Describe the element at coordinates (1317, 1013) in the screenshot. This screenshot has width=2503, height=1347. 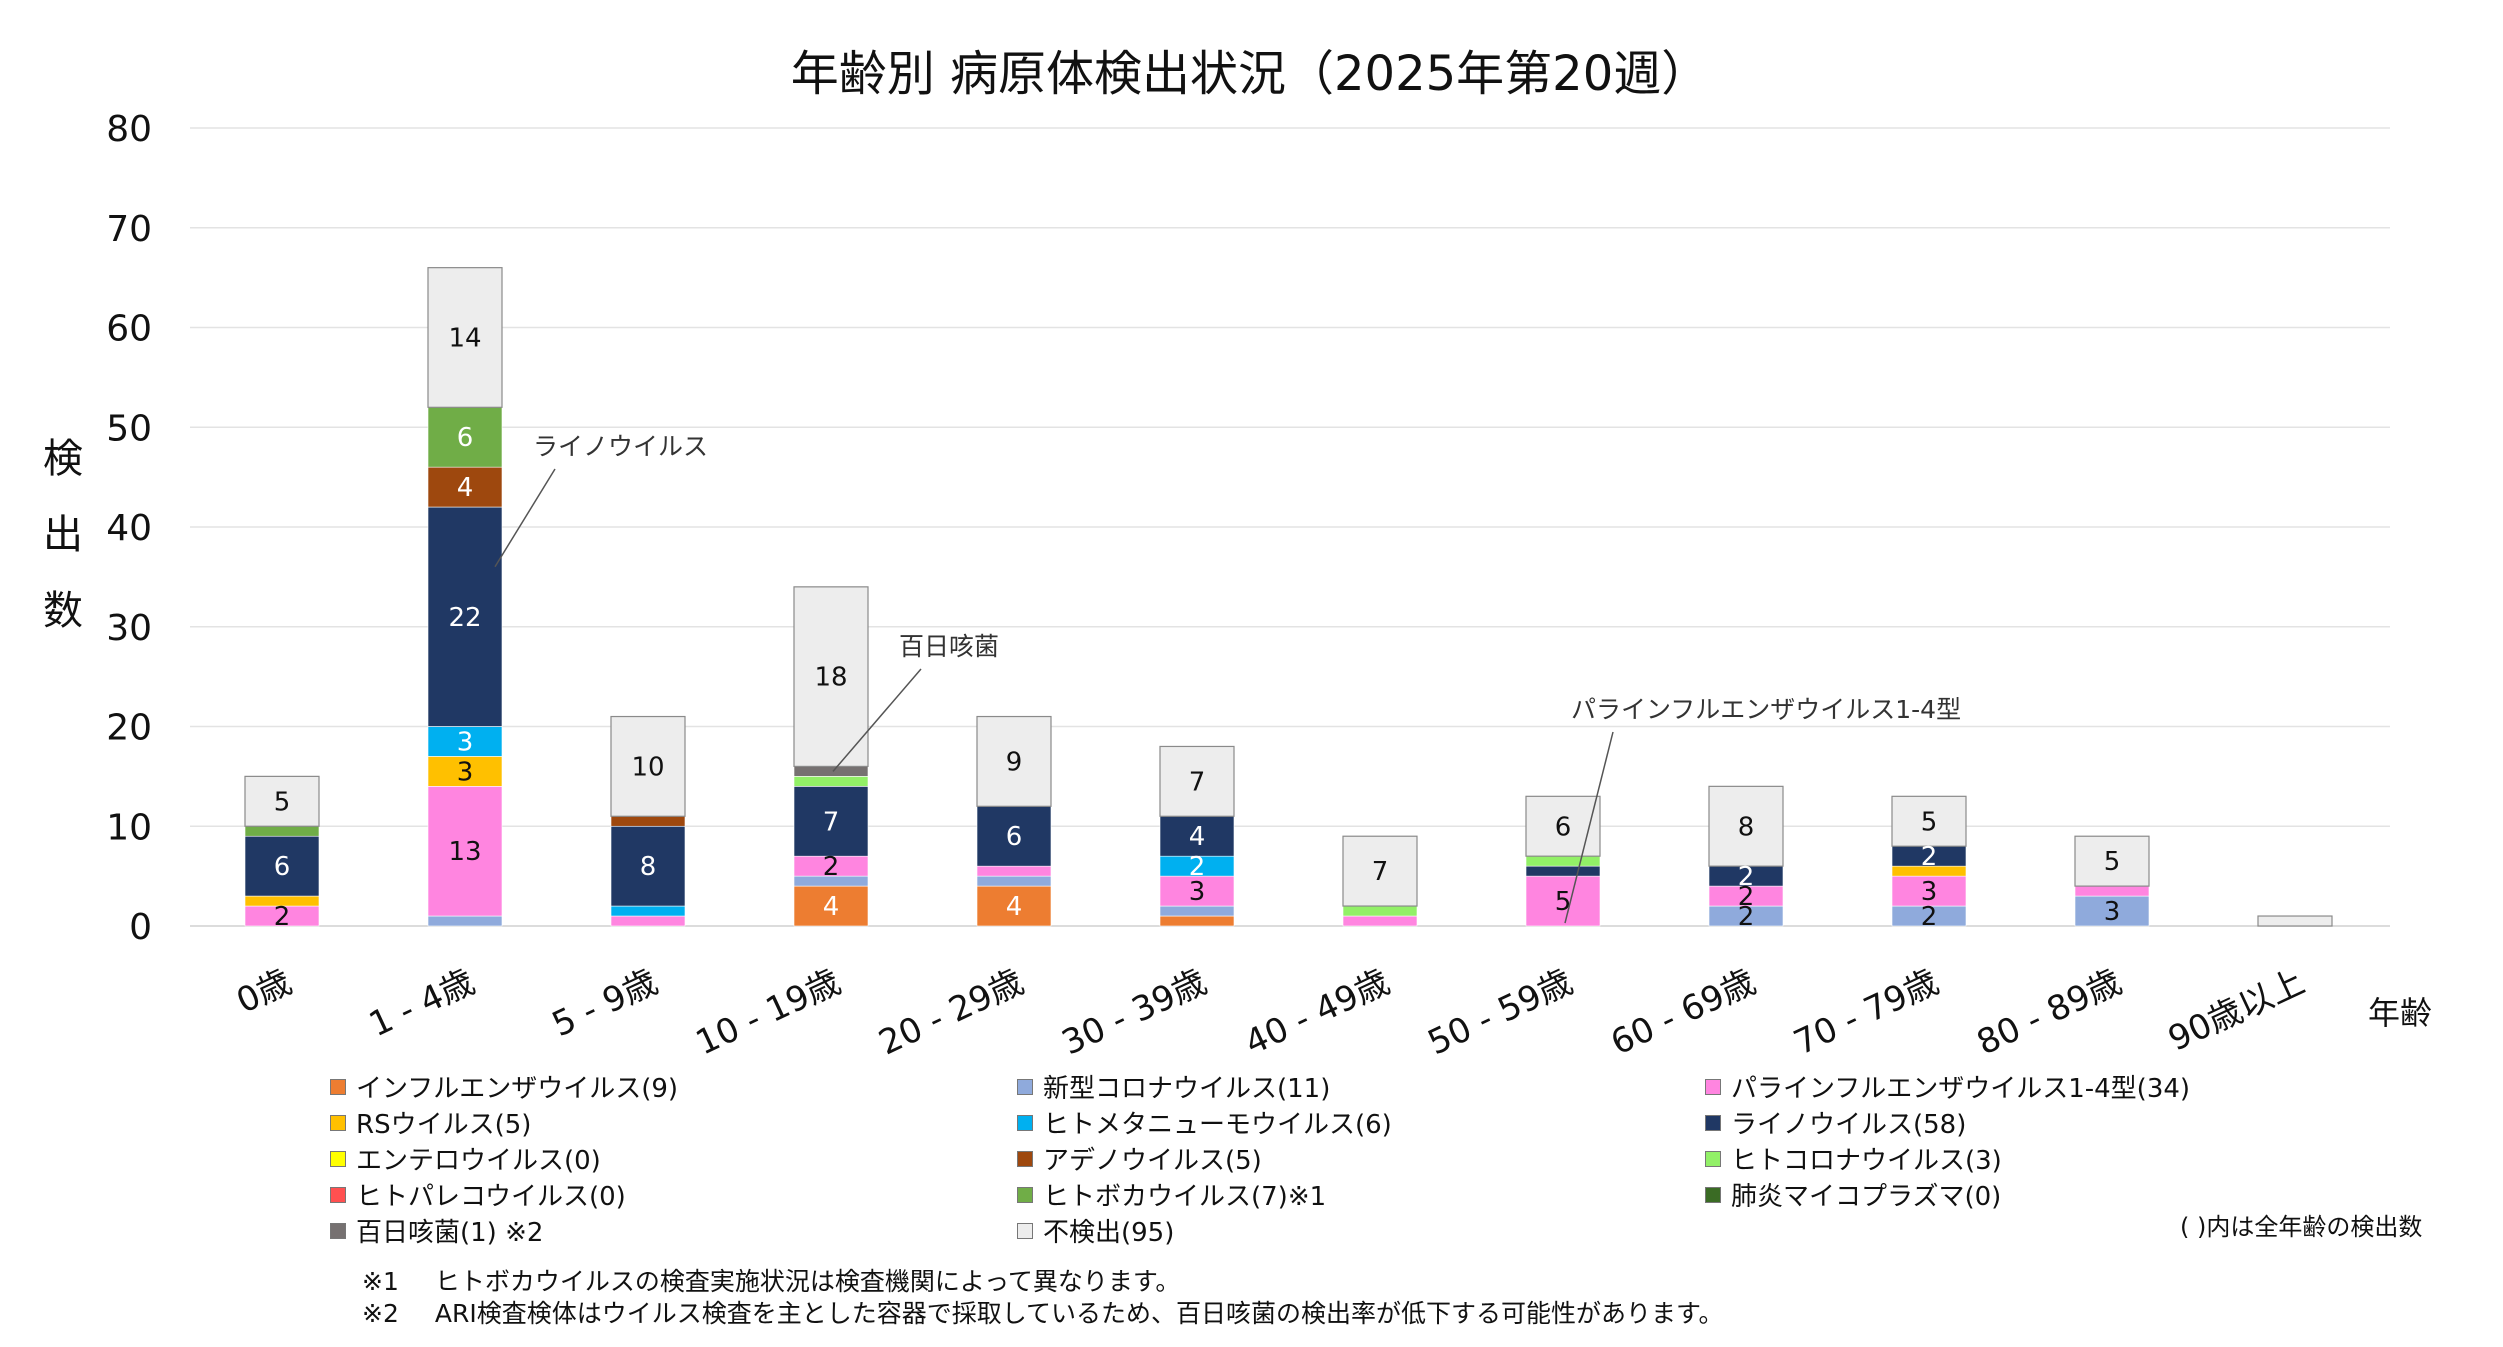
I see `x-tick-label: 40 - 49歳` at that location.